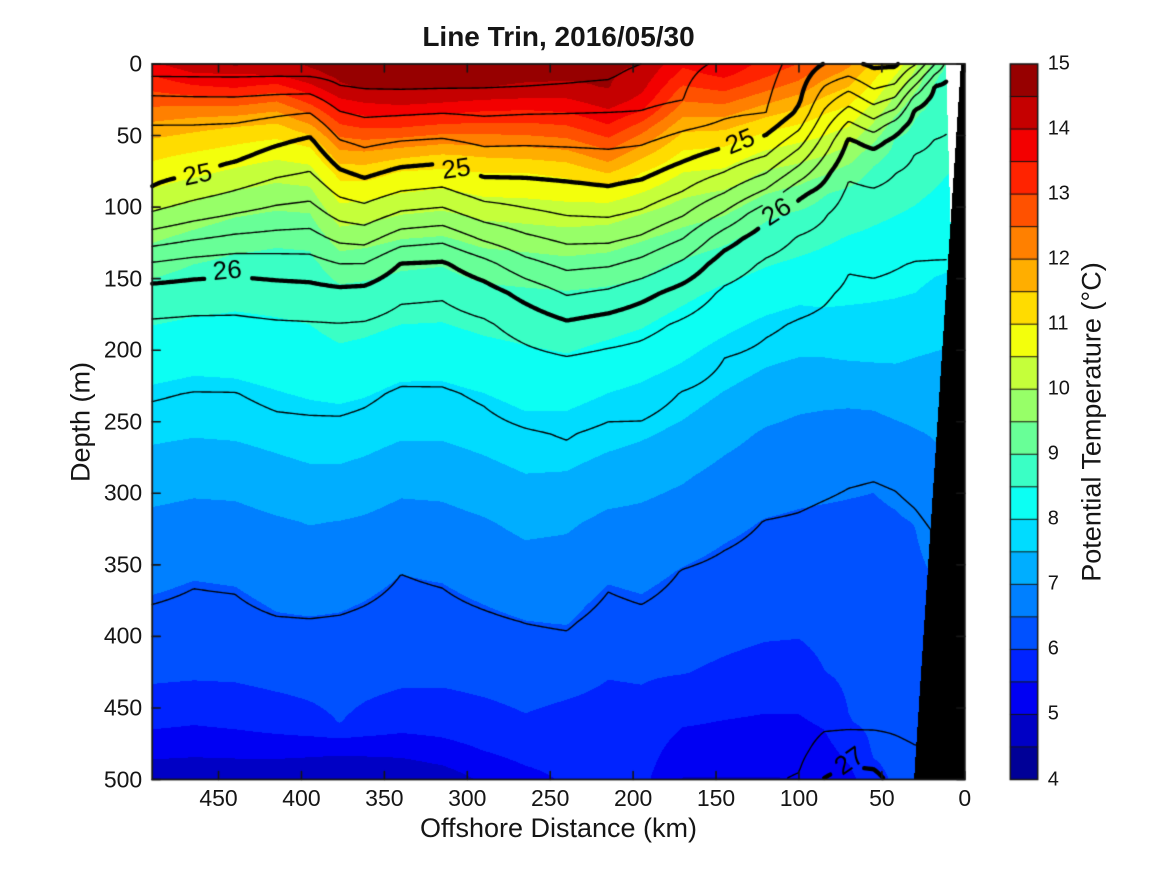 Image resolution: width=1167 pixels, height=875 pixels. Describe the element at coordinates (136, 63) in the screenshot. I see `y-tick-label: 0` at that location.